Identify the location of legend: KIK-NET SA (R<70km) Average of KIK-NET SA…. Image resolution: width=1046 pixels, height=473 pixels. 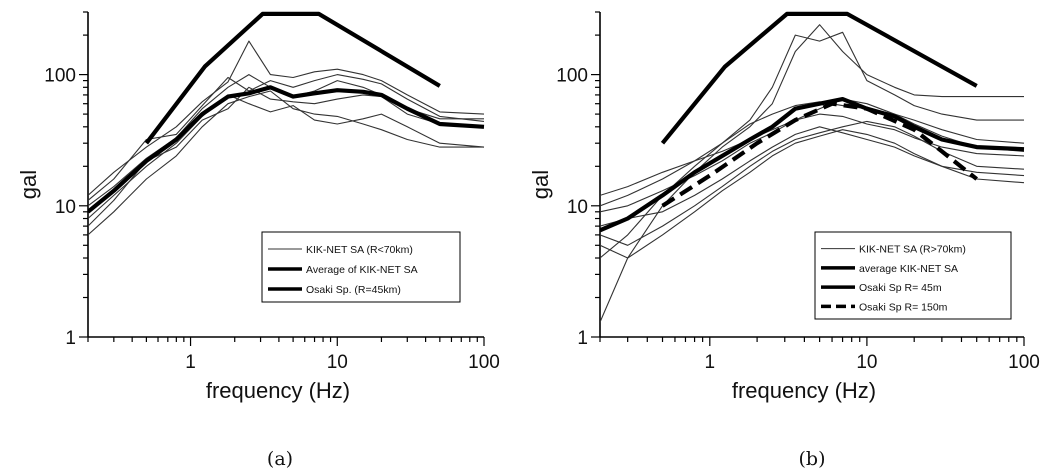
(361, 267).